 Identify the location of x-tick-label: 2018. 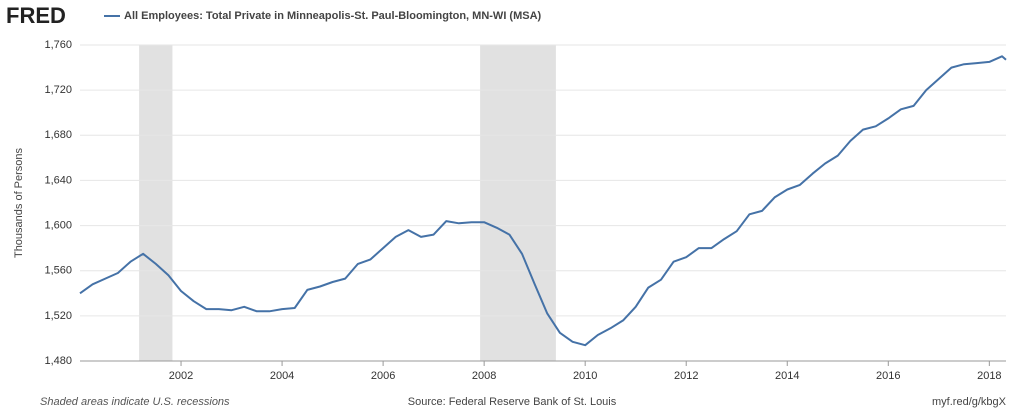
(989, 376).